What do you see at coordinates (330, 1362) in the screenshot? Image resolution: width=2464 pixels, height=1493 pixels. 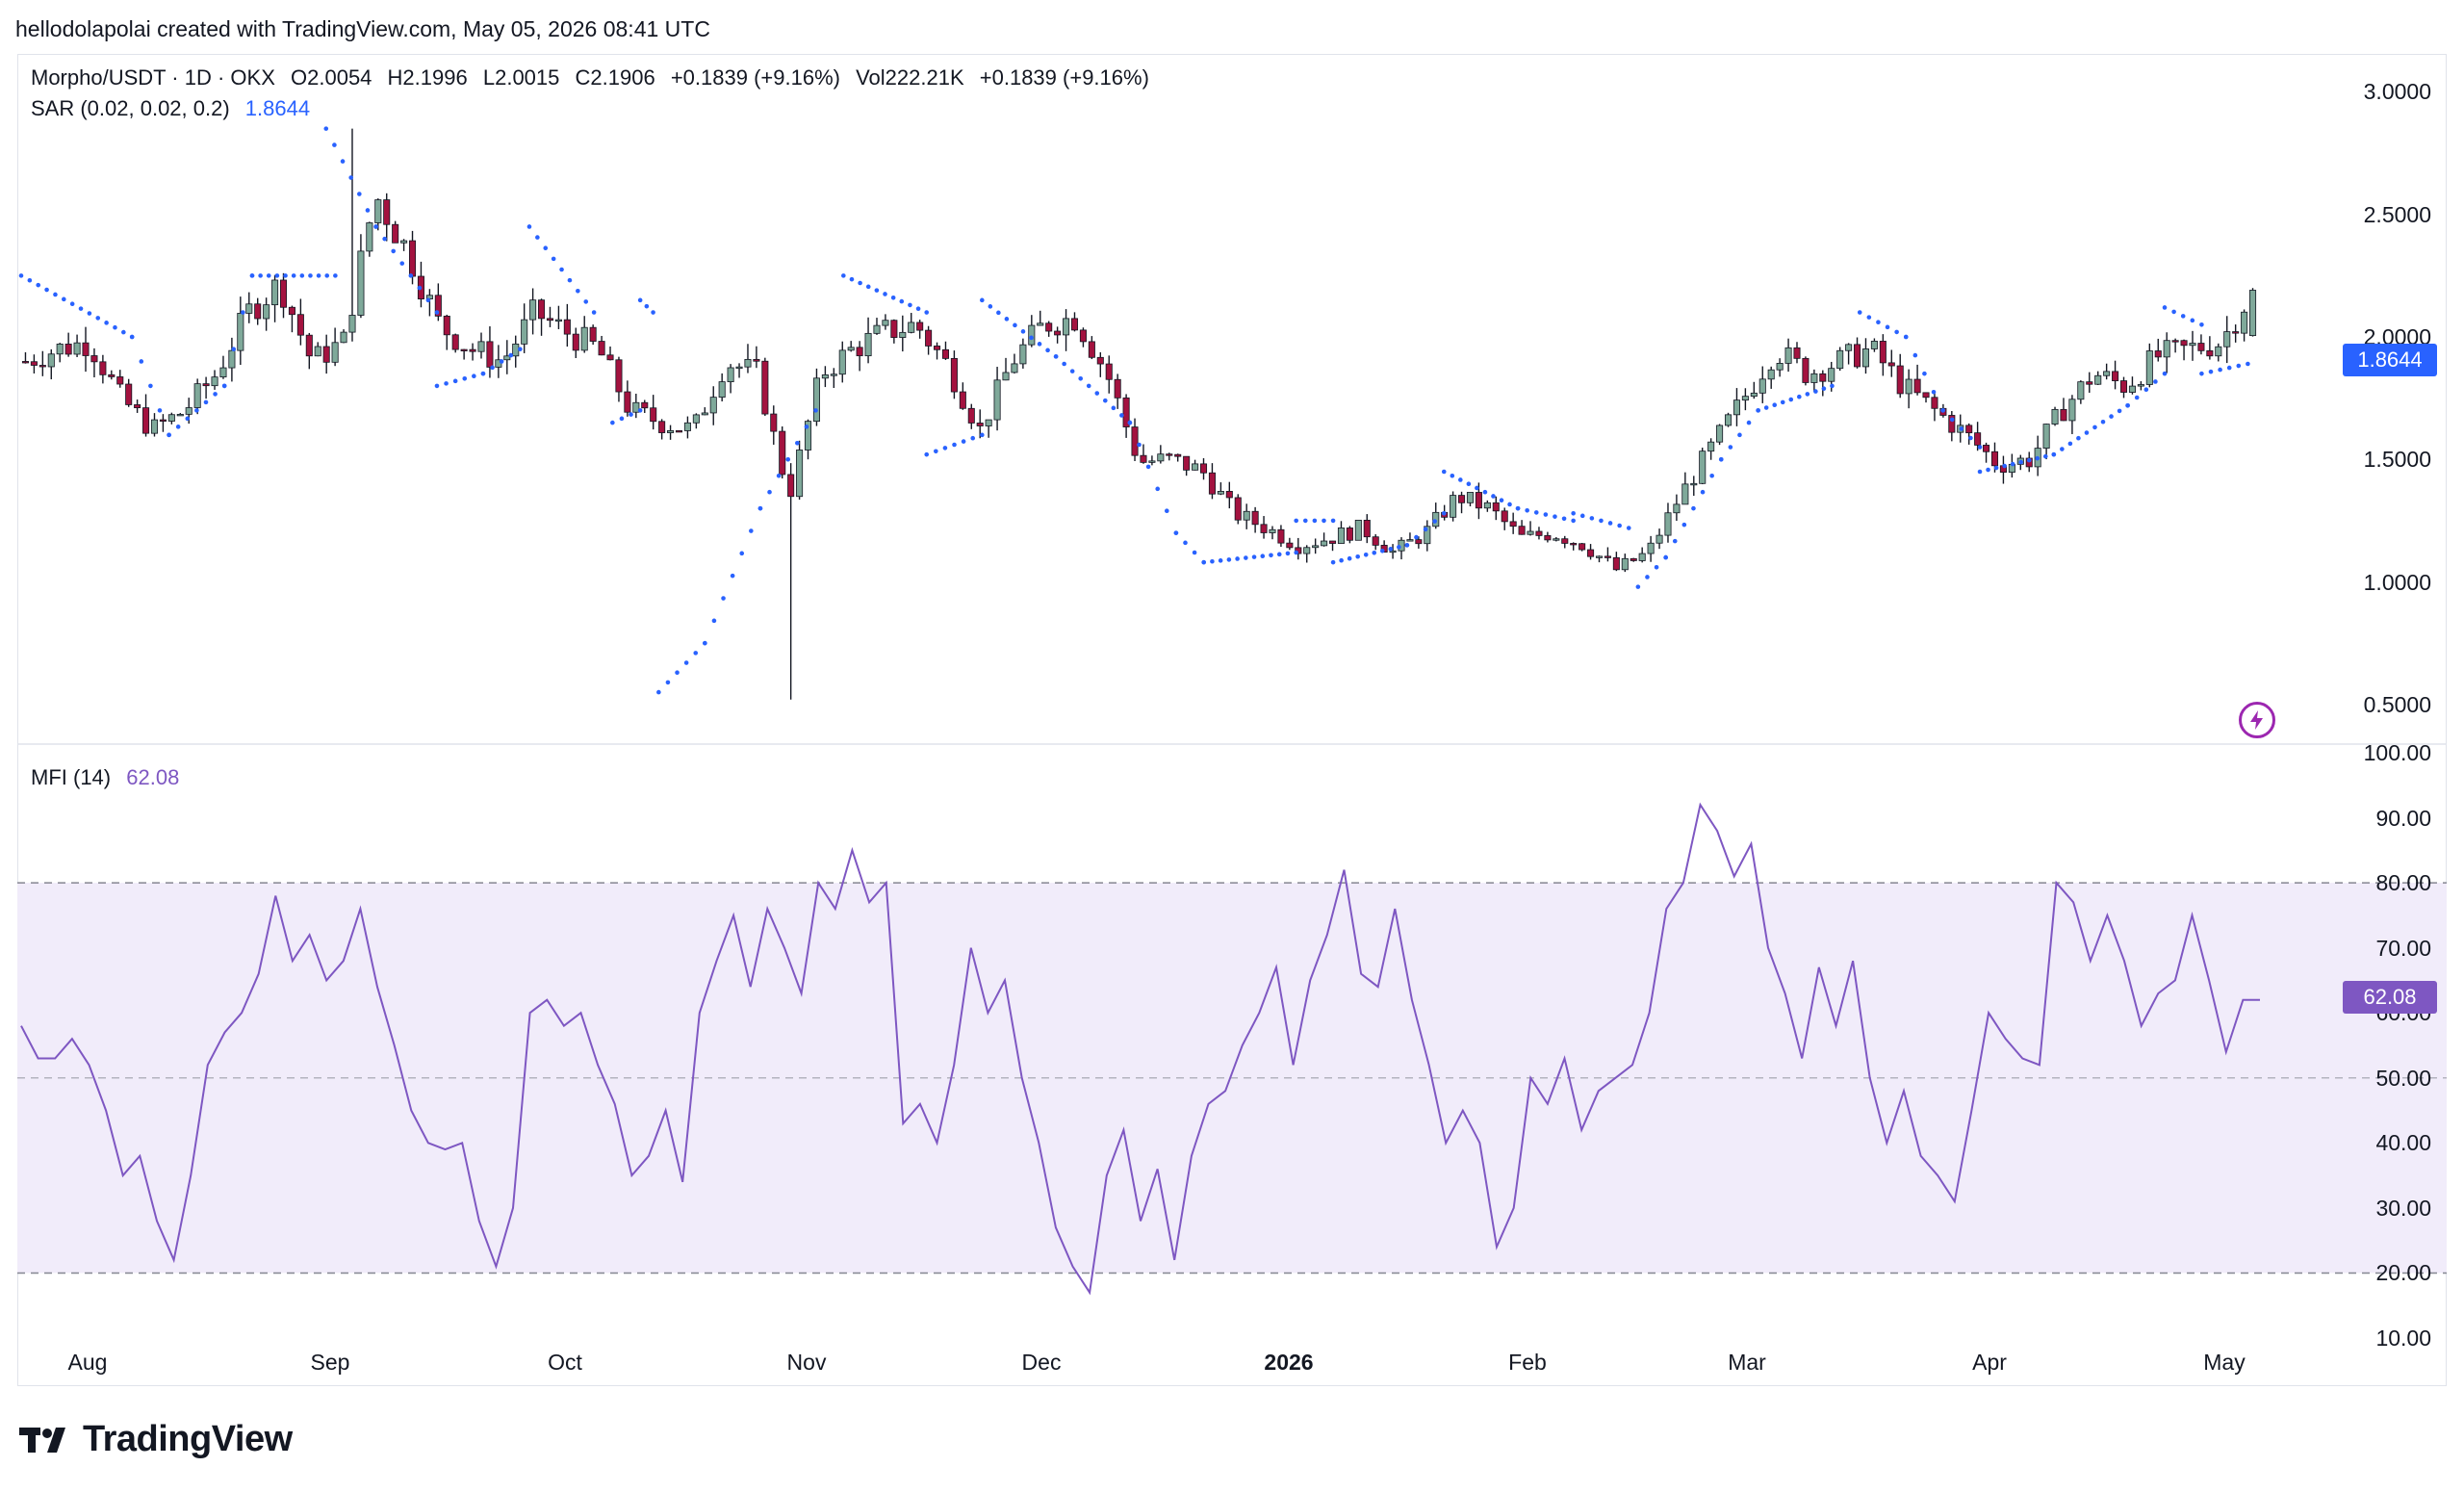 I see `time-tick-label: Sep` at bounding box center [330, 1362].